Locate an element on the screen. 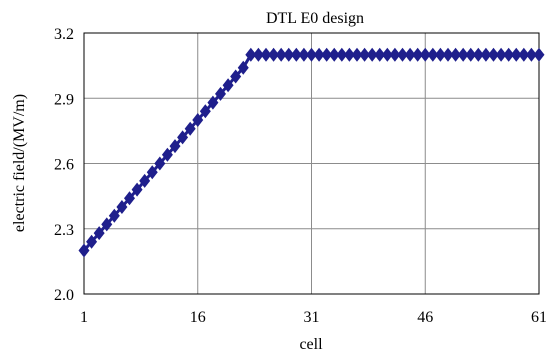  x-tick-label: 61 is located at coordinates (538, 317).